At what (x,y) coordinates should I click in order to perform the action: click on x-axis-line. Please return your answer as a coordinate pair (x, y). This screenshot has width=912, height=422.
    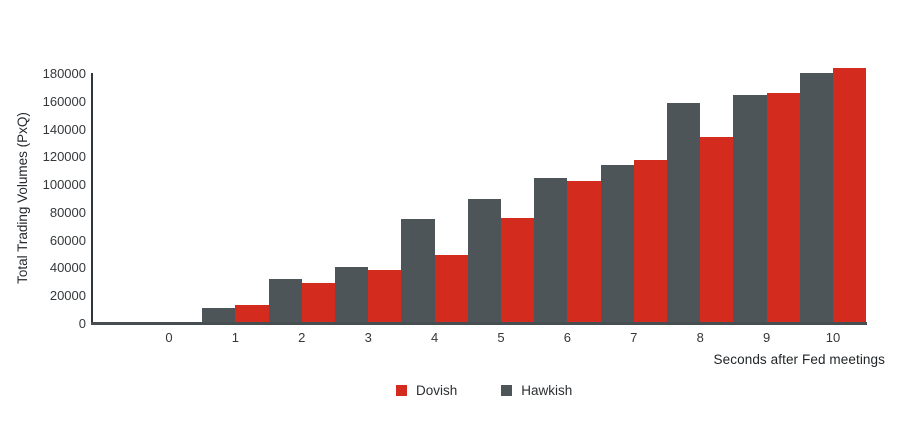
    Looking at the image, I should click on (479, 323).